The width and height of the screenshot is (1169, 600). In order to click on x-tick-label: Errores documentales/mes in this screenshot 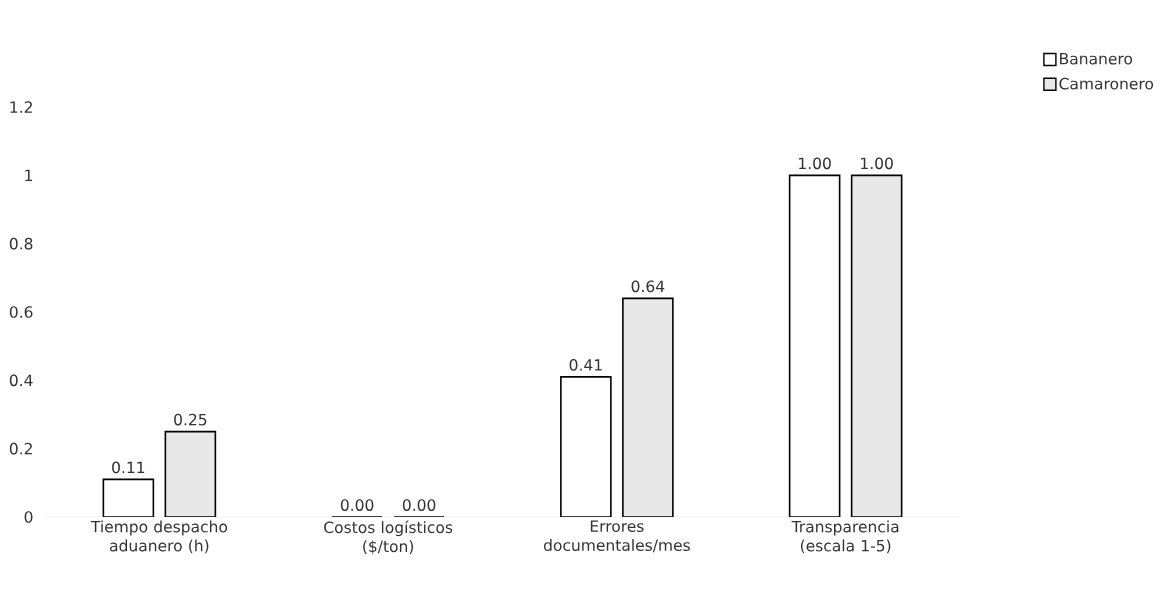, I will do `click(616, 536)`.